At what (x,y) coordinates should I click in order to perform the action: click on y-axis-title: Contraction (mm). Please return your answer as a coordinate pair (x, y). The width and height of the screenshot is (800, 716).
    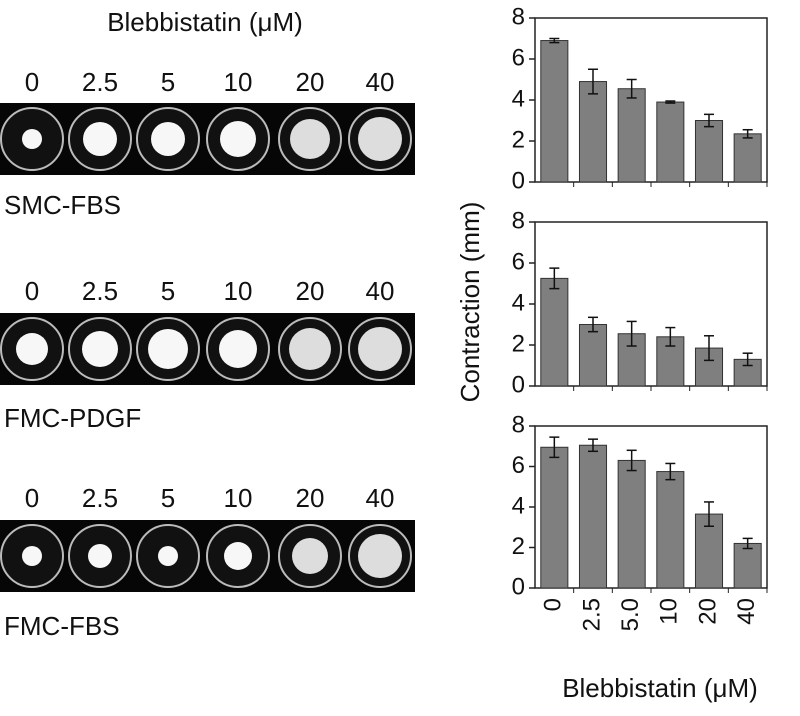
    Looking at the image, I should click on (470, 302).